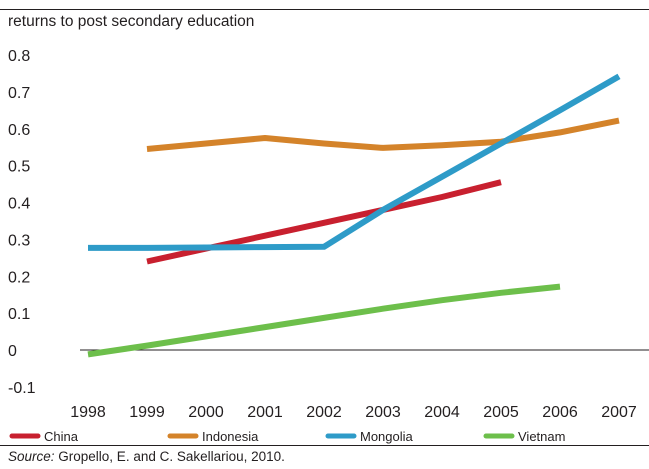  I want to click on legend-label-indonesia: Indonesia, so click(230, 436).